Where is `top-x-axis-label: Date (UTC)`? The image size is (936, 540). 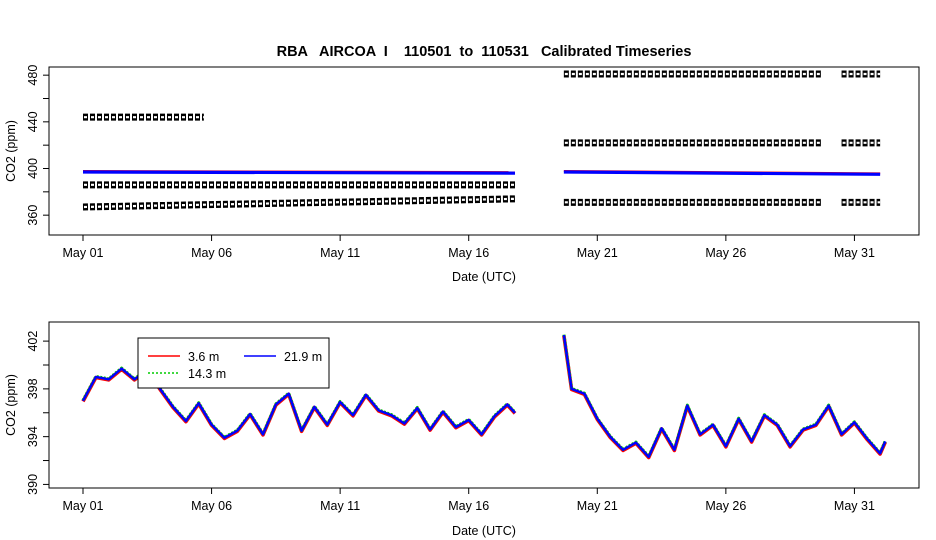 top-x-axis-label: Date (UTC) is located at coordinates (484, 277).